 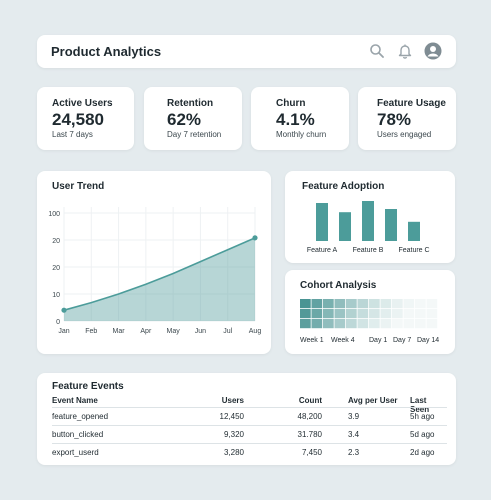 What do you see at coordinates (309, 416) in the screenshot?
I see `cell-count: 48,200` at bounding box center [309, 416].